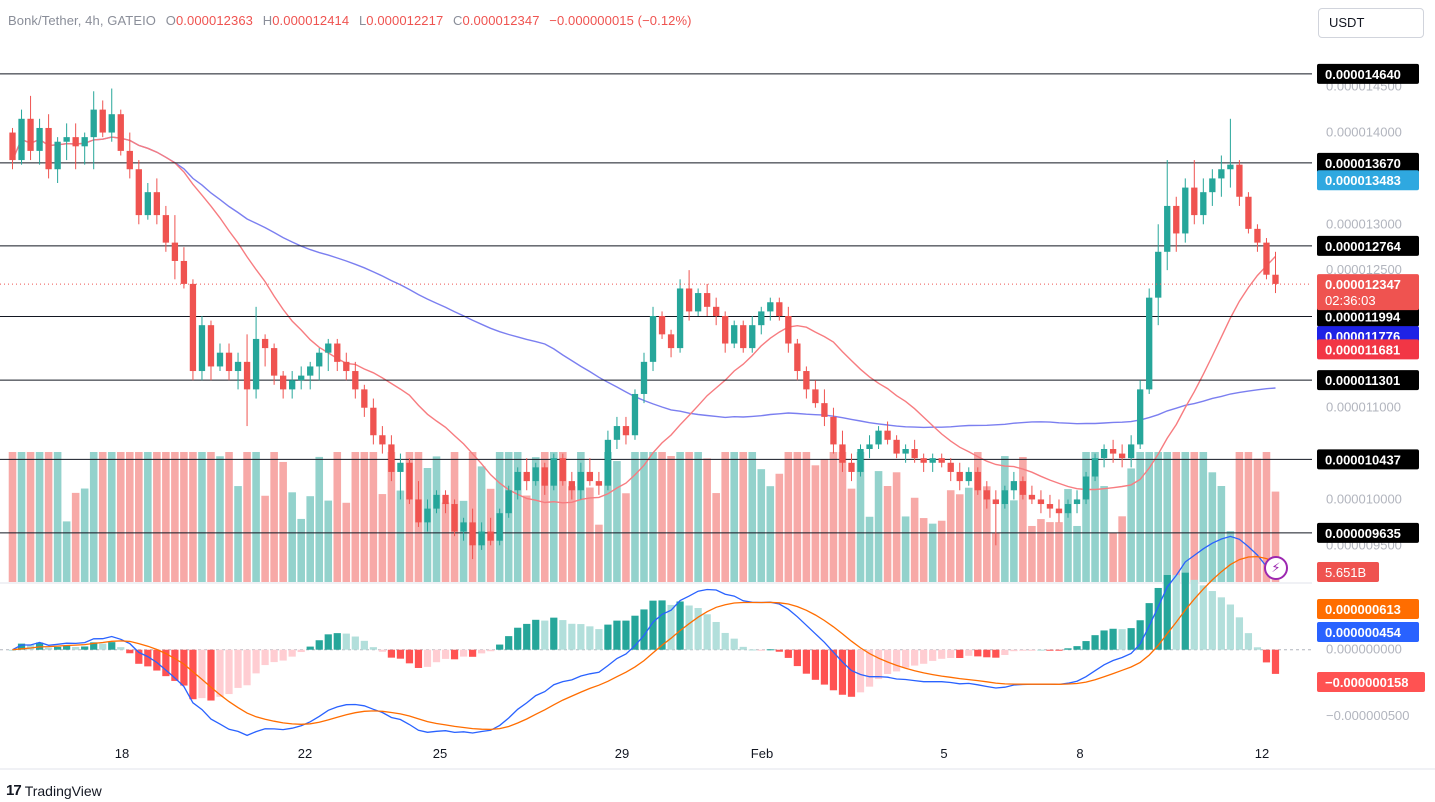 The width and height of the screenshot is (1435, 802). I want to click on tradingview-brand: TradingView, so click(63, 790).